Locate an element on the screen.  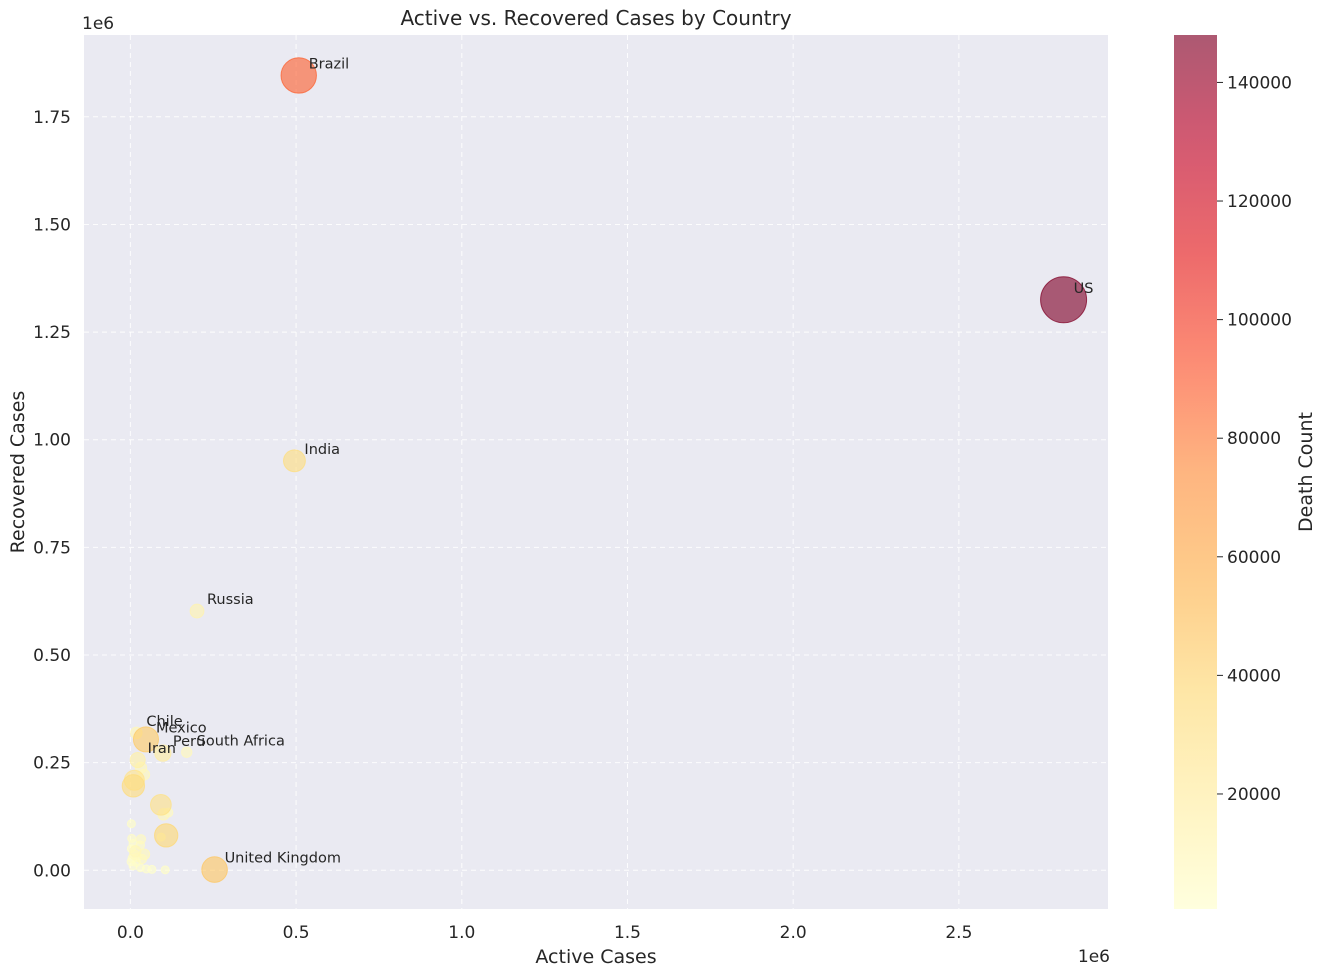
x-tick-labels: 0.0 0.5 1.0 1.5 2.0 2.5 is located at coordinates (545, 933).